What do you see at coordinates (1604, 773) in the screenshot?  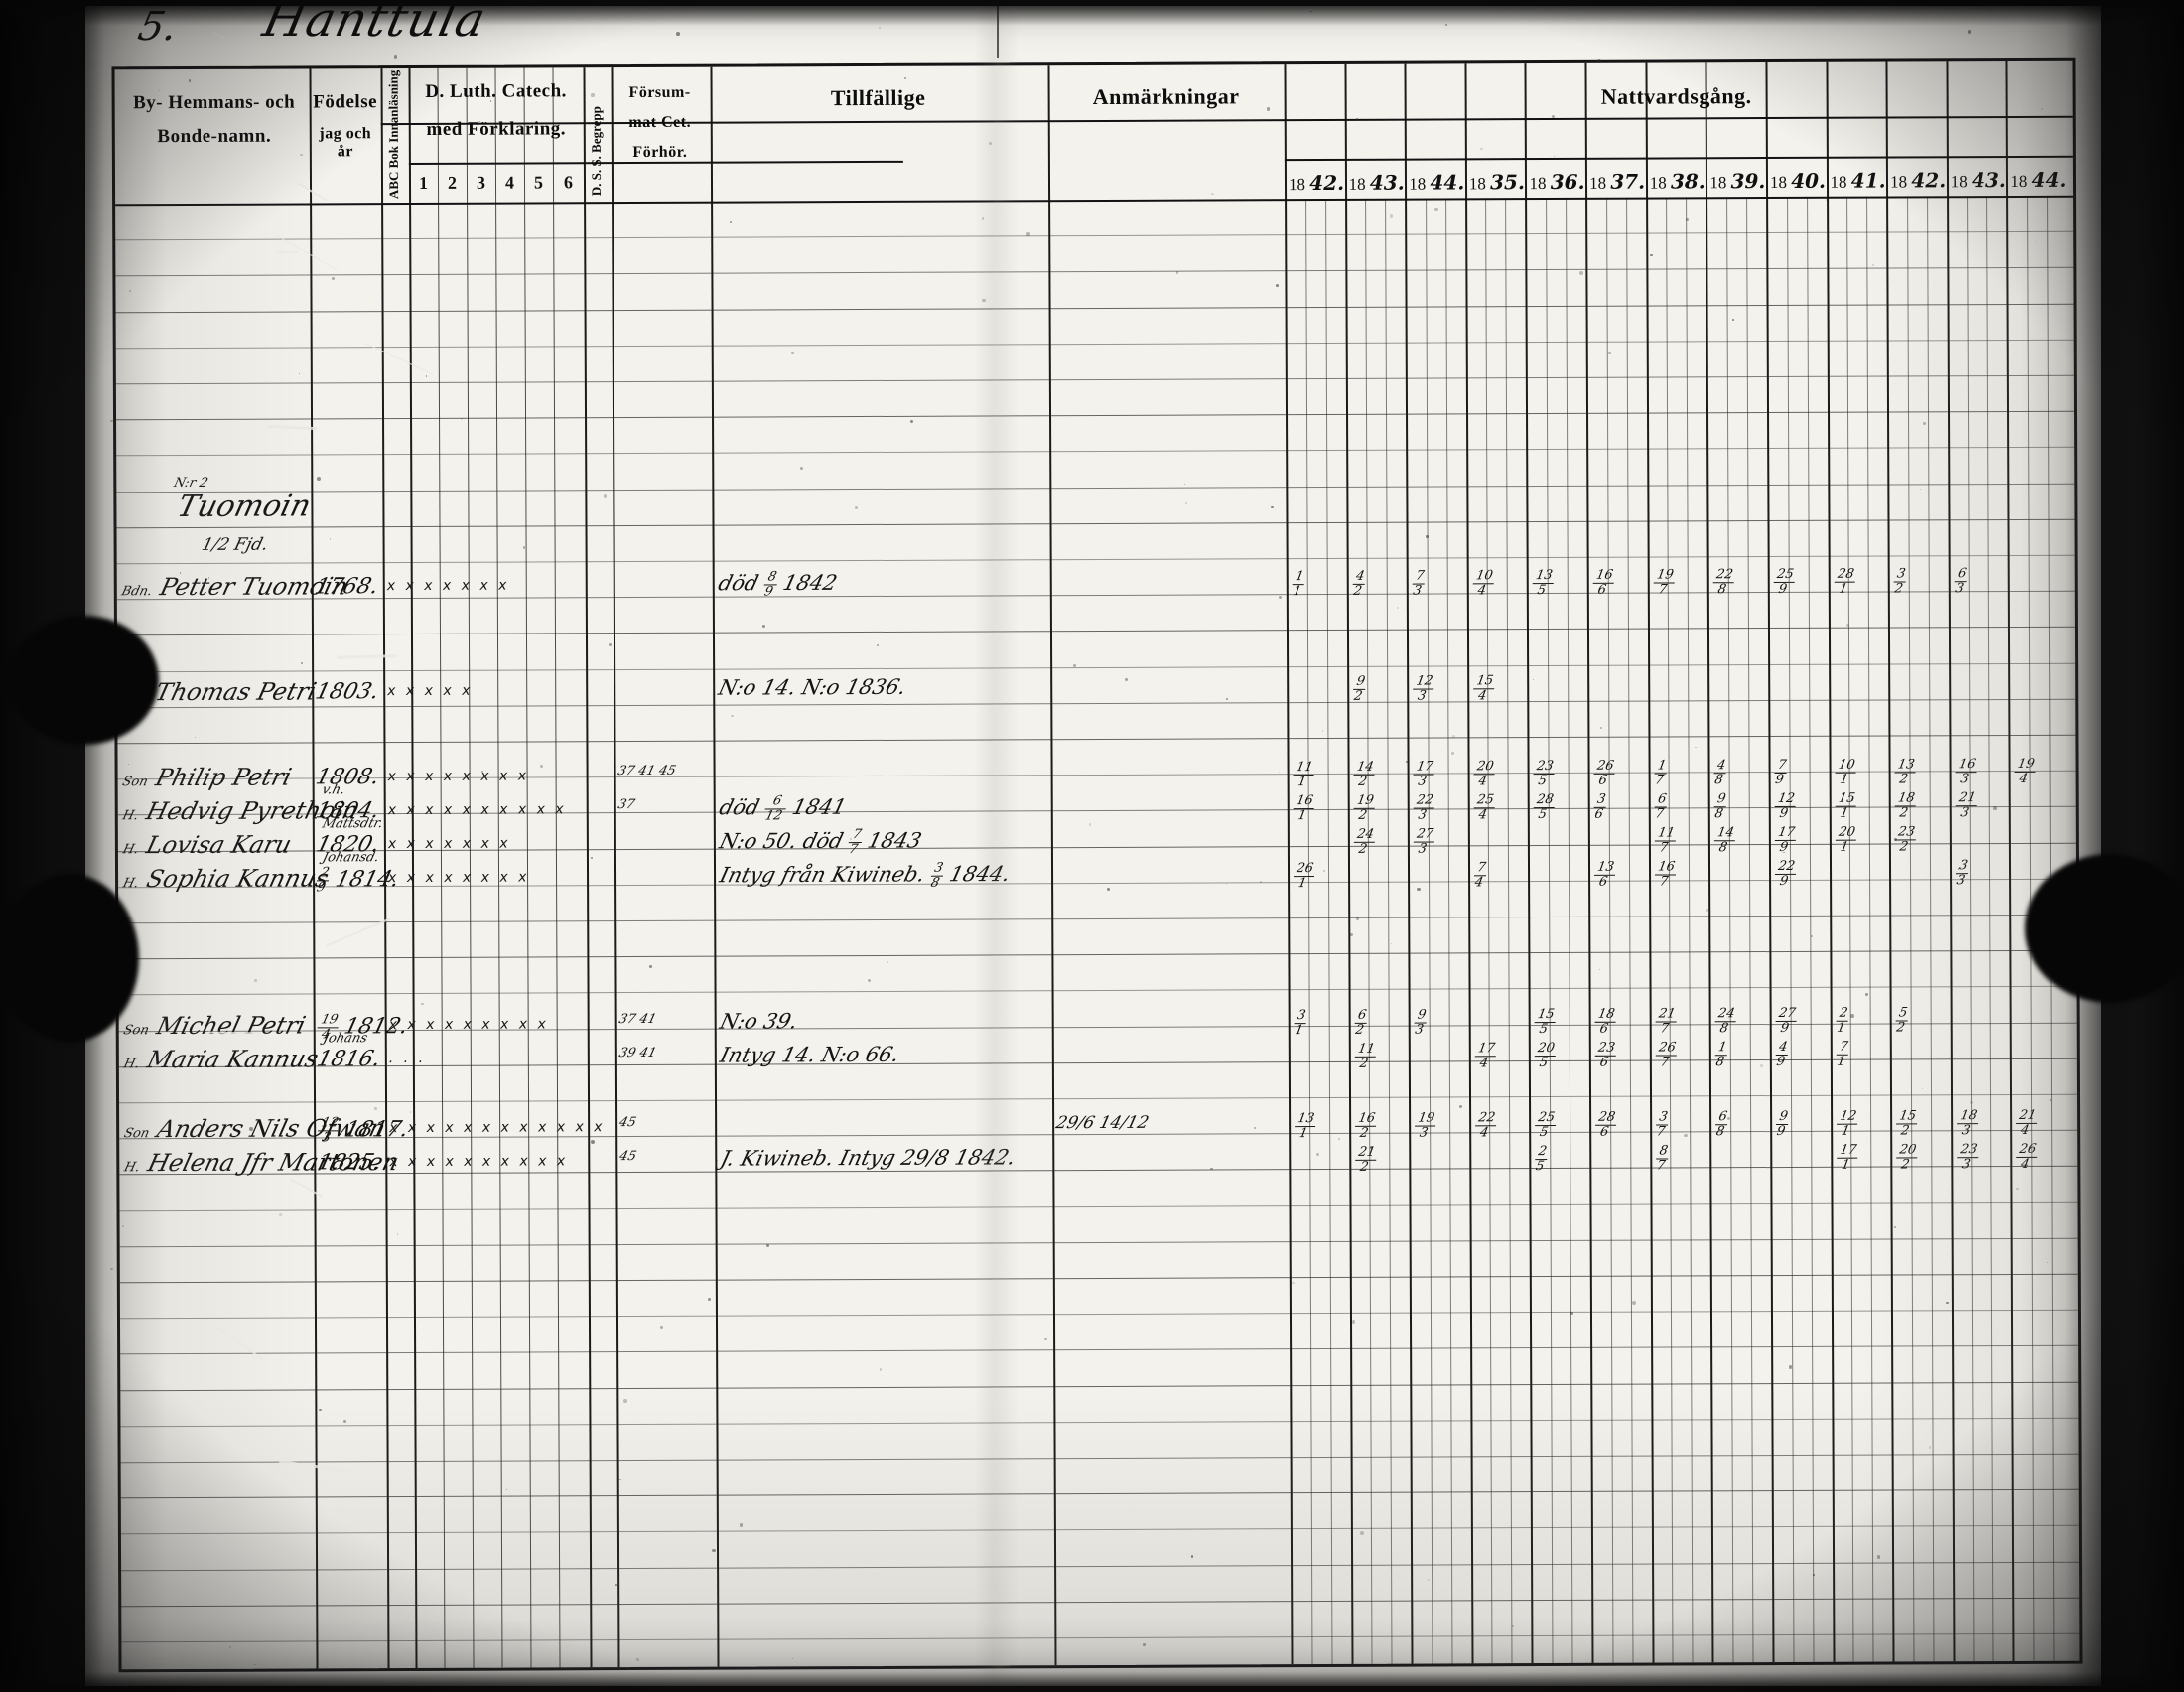 I see `communion-mark-row-philip-petri-1837: 26 6` at bounding box center [1604, 773].